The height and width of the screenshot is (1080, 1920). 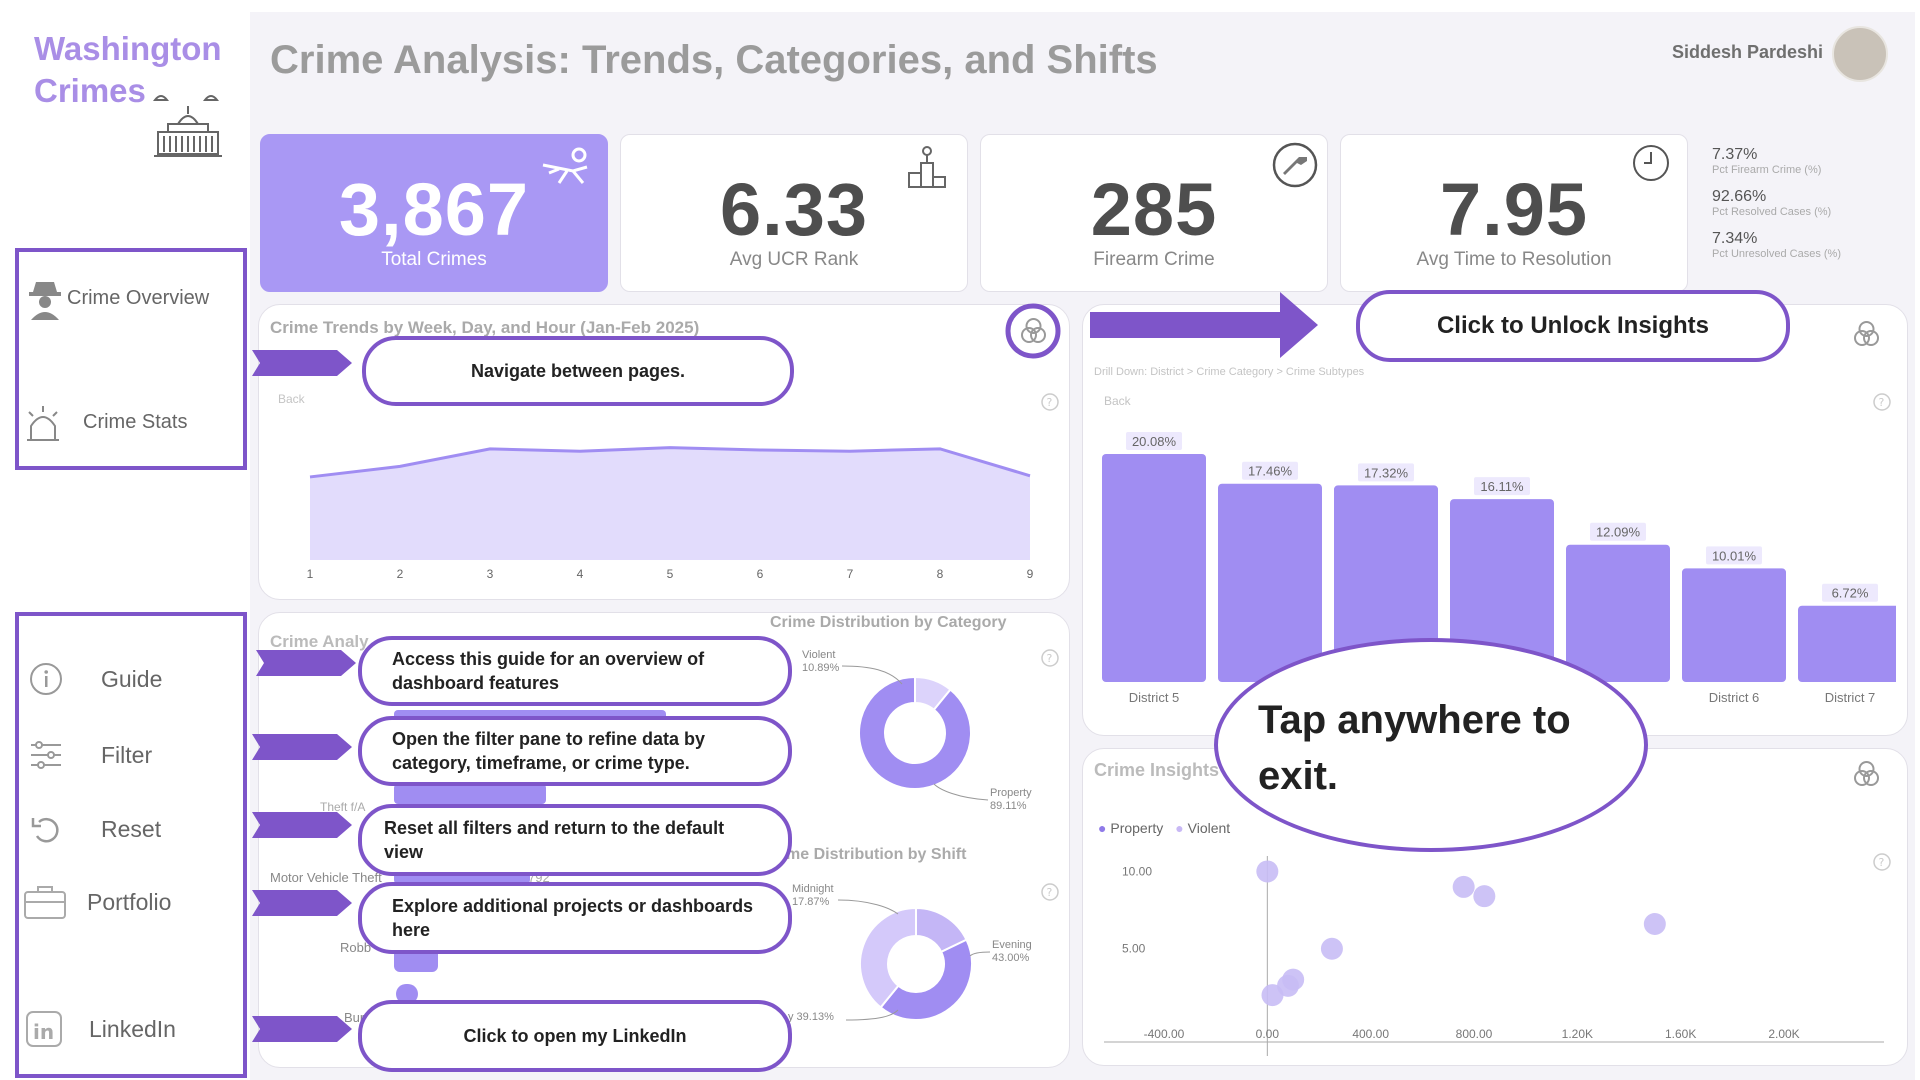 What do you see at coordinates (1204, 325) in the screenshot?
I see `big-arrow-icon` at bounding box center [1204, 325].